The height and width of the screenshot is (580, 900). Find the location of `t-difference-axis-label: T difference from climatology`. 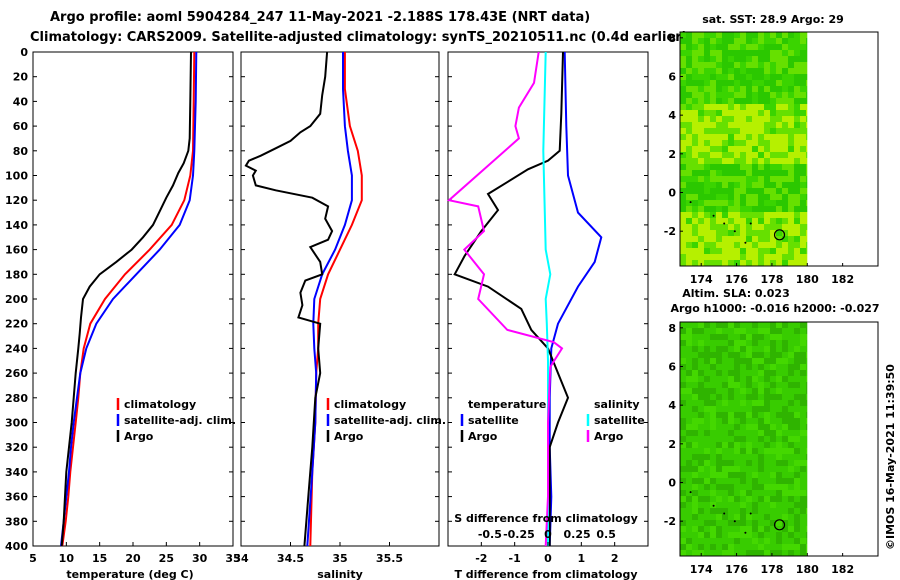

t-difference-axis-label: T difference from climatology is located at coordinates (545, 574).